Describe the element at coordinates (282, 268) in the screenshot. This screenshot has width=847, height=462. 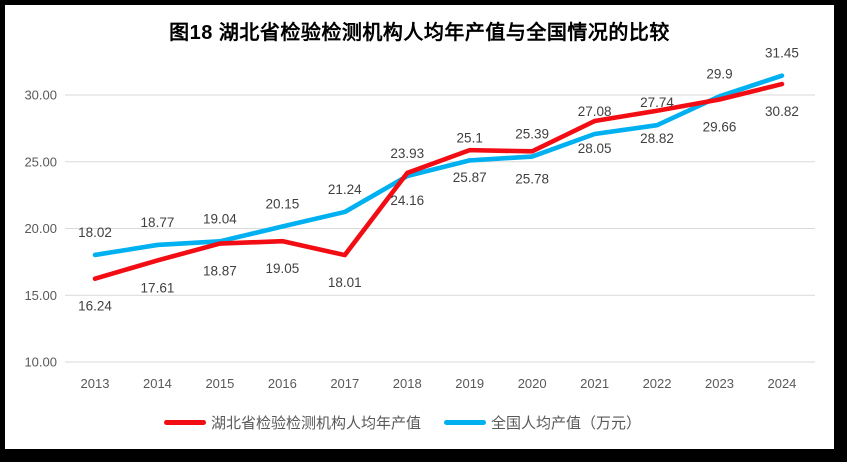
I see `data-label-series-0: 19.05` at that location.